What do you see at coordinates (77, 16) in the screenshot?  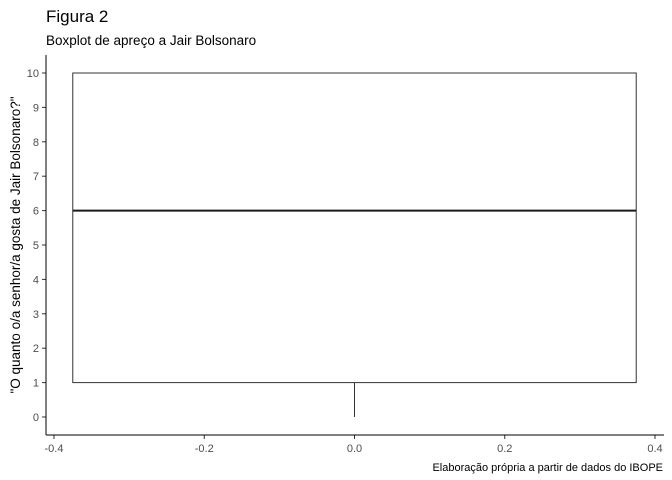 I see `chart-title: Figura 2` at bounding box center [77, 16].